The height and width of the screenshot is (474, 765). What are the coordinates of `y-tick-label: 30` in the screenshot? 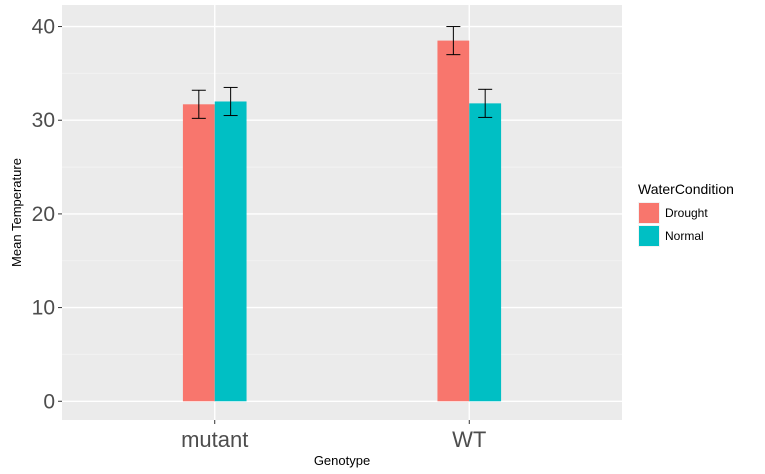 It's located at (43, 120).